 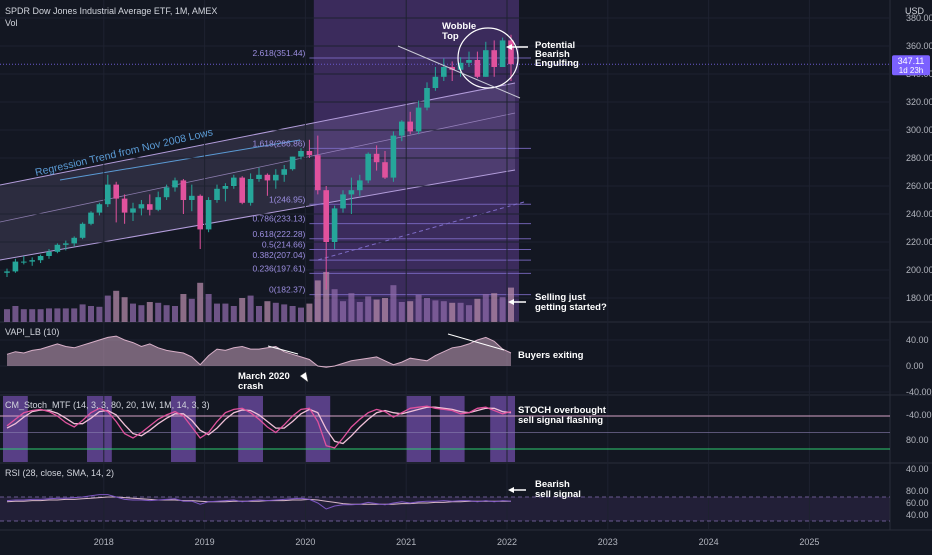 What do you see at coordinates (560, 420) in the screenshot?
I see `stoch-sell-label: sell signal flashing` at bounding box center [560, 420].